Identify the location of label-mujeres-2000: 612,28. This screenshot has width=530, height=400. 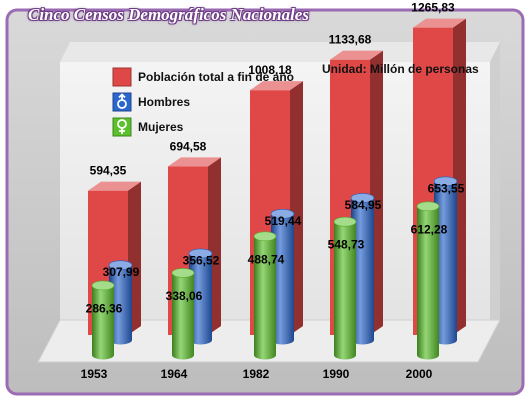
(429, 229).